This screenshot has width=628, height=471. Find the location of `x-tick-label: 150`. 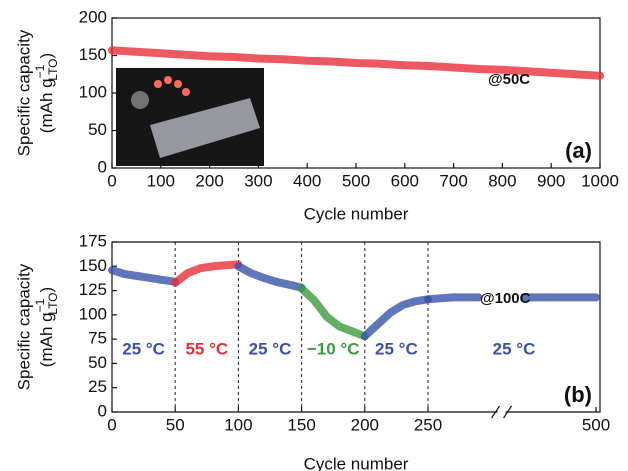

x-tick-label: 150 is located at coordinates (301, 424).